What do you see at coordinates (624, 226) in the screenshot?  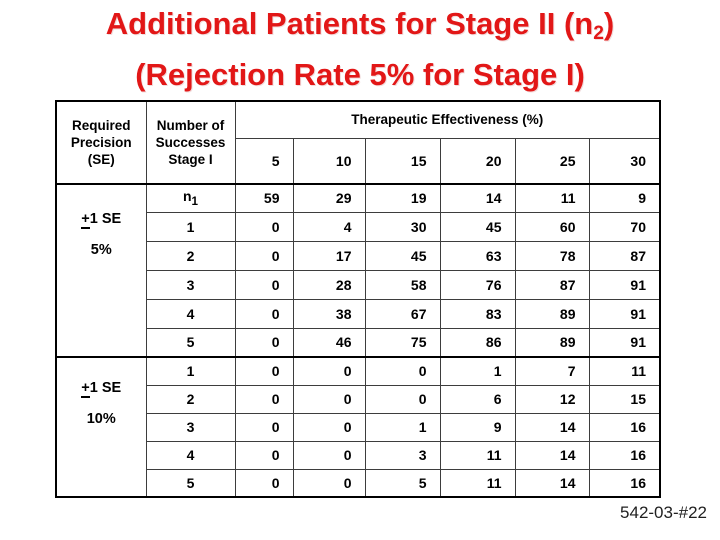 I see `value-cell: 70` at bounding box center [624, 226].